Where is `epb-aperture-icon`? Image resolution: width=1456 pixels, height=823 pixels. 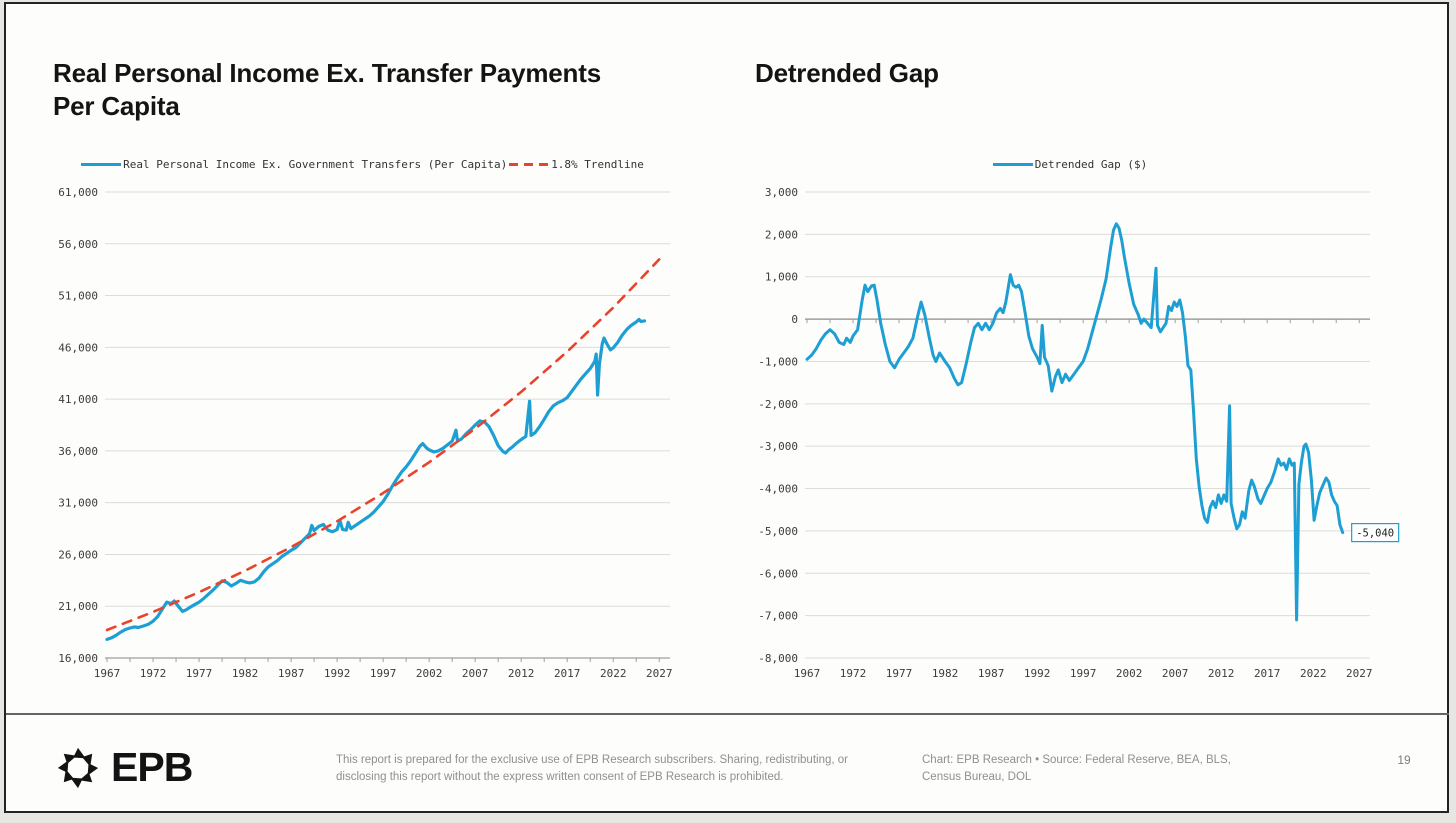 epb-aperture-icon is located at coordinates (78, 767).